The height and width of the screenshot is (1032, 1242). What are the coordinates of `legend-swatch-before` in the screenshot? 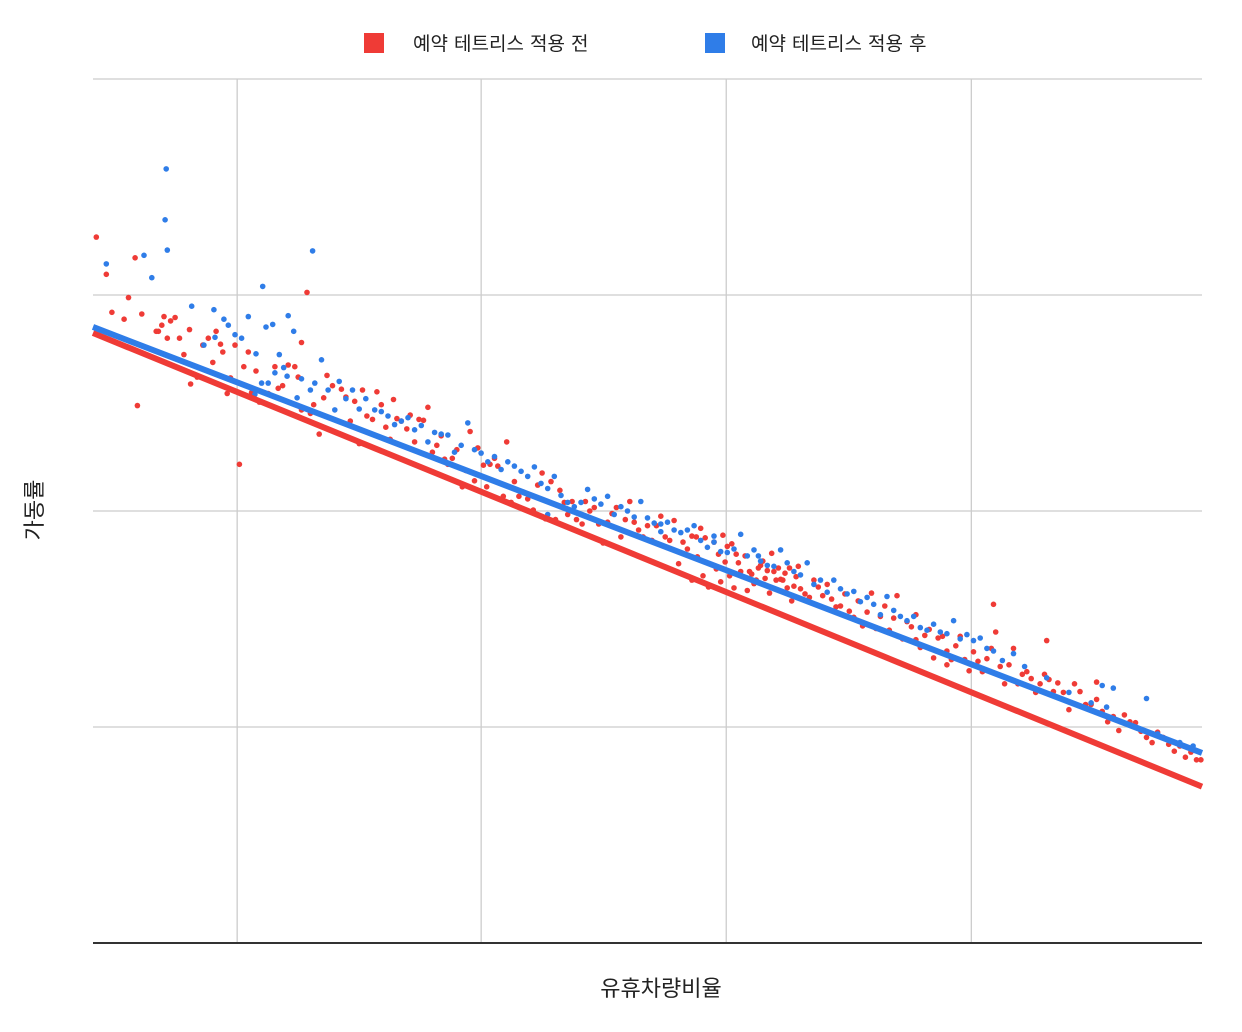 It's located at (374, 43).